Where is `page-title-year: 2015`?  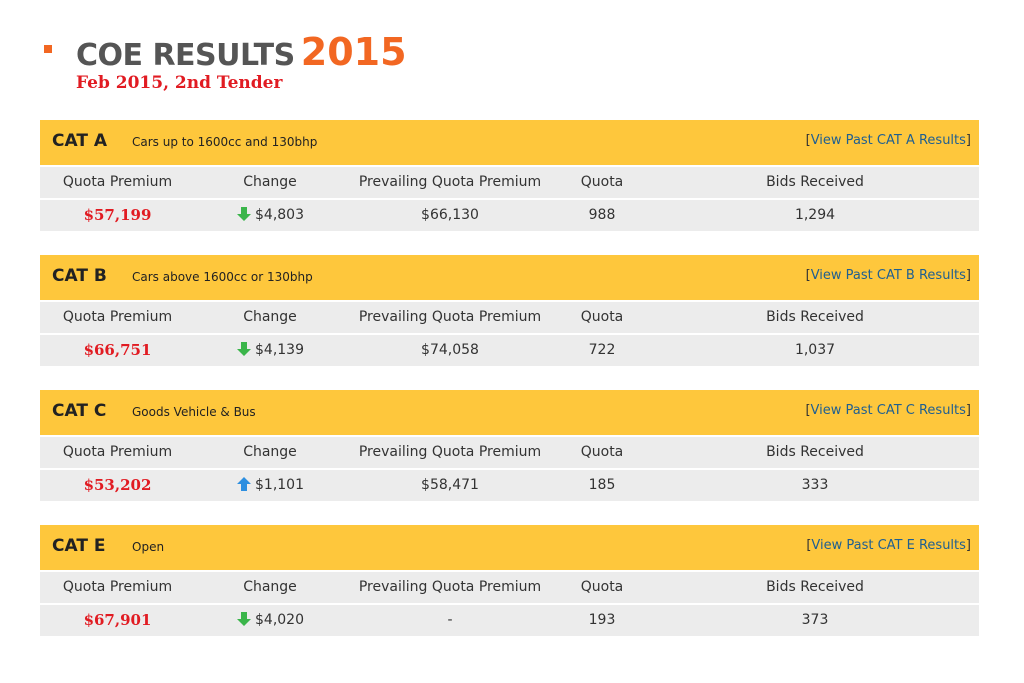
page-title-year: 2015 is located at coordinates (353, 52).